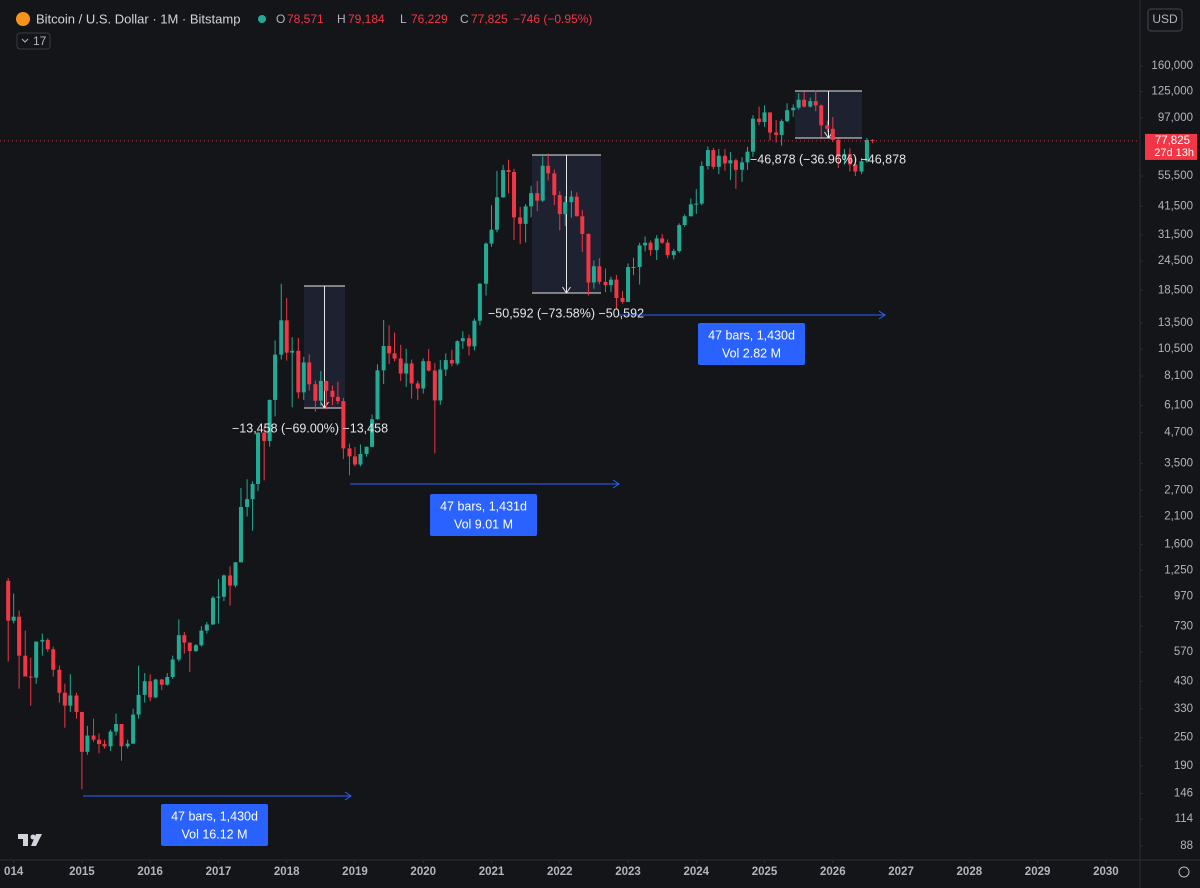 This screenshot has width=1200, height=888. What do you see at coordinates (1183, 626) in the screenshot?
I see `y-tick-label: 730` at bounding box center [1183, 626].